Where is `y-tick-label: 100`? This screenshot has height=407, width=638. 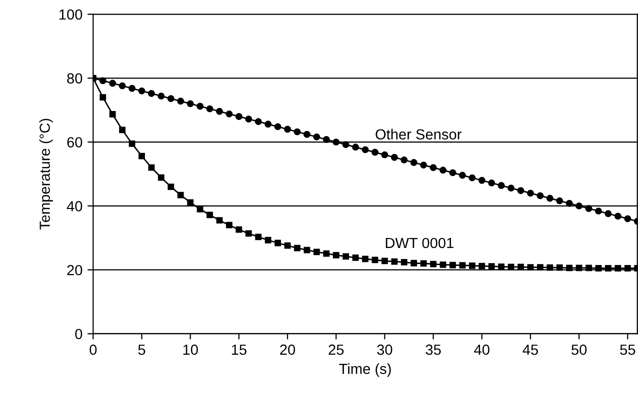 y-tick-label: 100 is located at coordinates (71, 14).